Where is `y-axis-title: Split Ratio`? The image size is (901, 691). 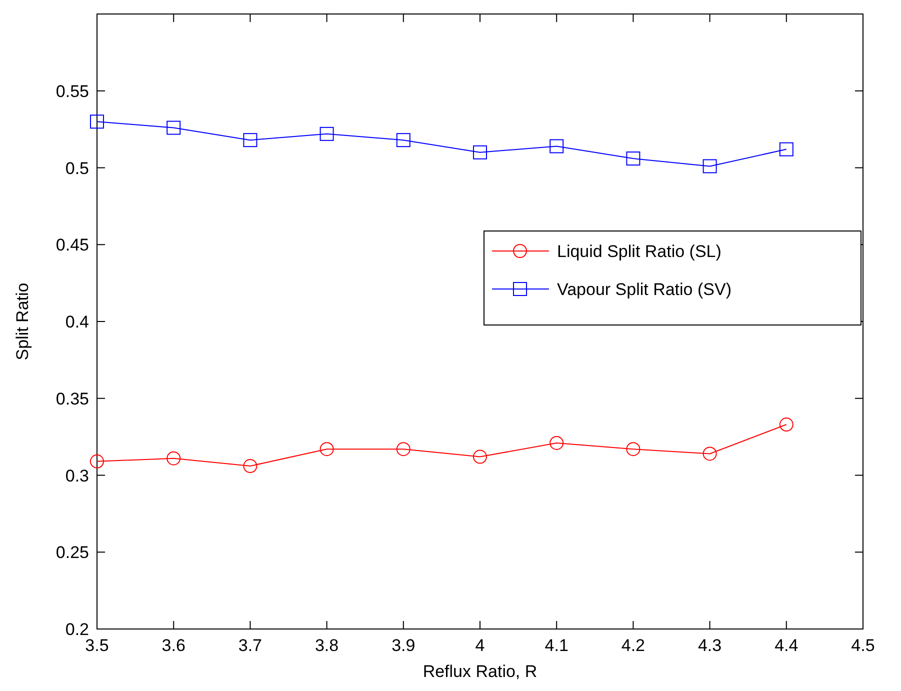
y-axis-title: Split Ratio is located at coordinates (22, 321).